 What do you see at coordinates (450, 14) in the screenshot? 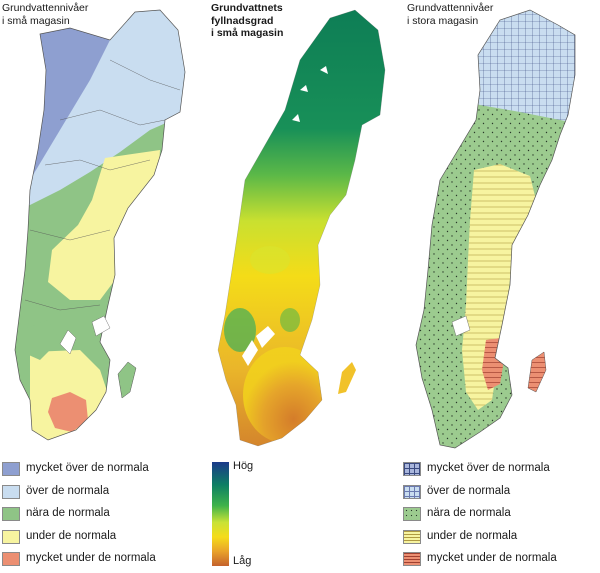
I see `right-map-title: Grundvattennivåer i stora magasin` at bounding box center [450, 14].